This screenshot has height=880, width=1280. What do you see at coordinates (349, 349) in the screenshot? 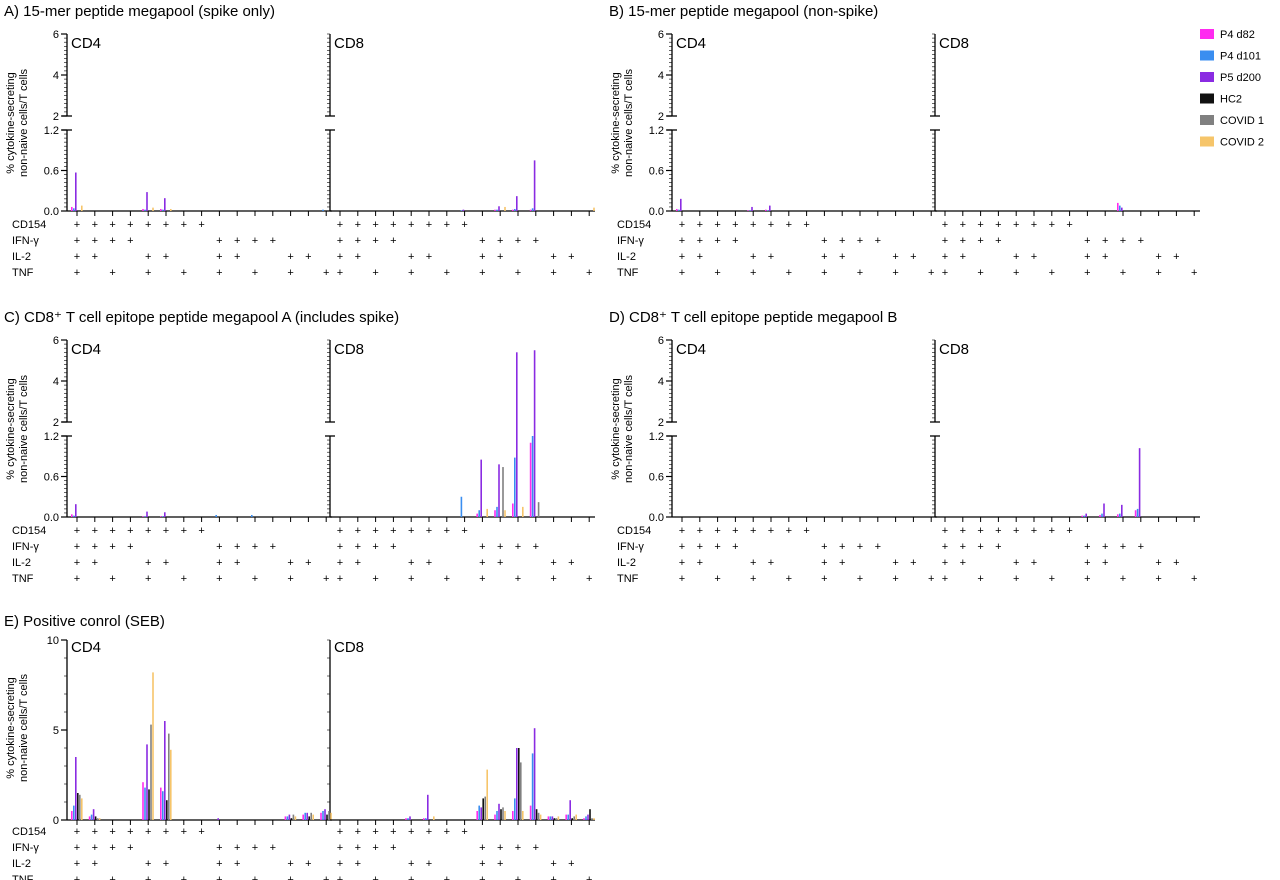
I see `panel-label-cd8: CD8` at bounding box center [349, 349].